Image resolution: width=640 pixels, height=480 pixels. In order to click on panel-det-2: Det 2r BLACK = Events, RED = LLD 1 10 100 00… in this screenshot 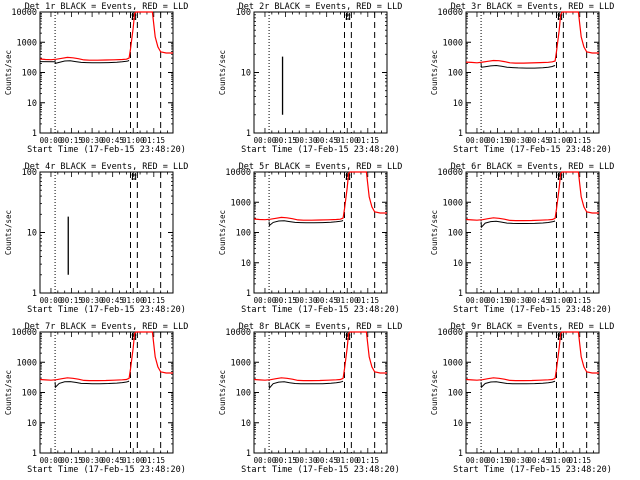, I will do `click(310, 78)`.